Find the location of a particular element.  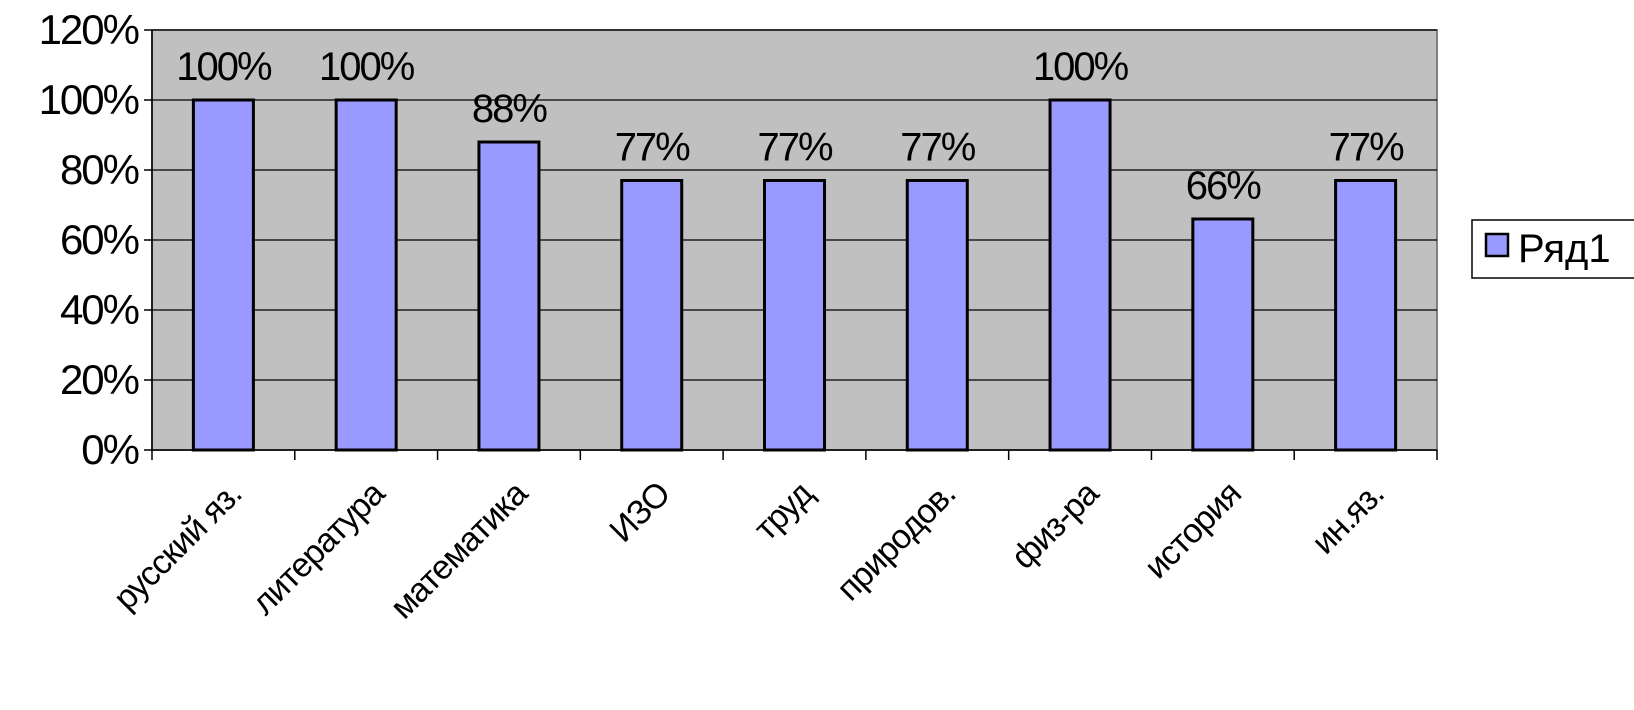

y-axis: 0% 20% 40% 60% 80% 100% 120% is located at coordinates (96, 239).